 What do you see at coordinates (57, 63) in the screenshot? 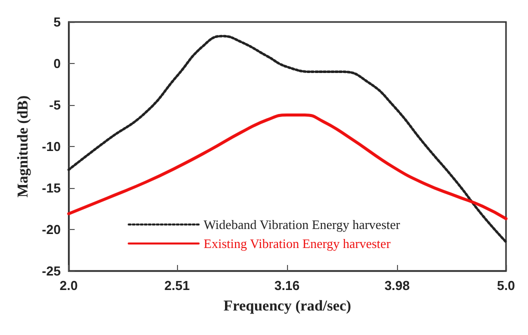
I see `y-tick-label: 0` at bounding box center [57, 63].